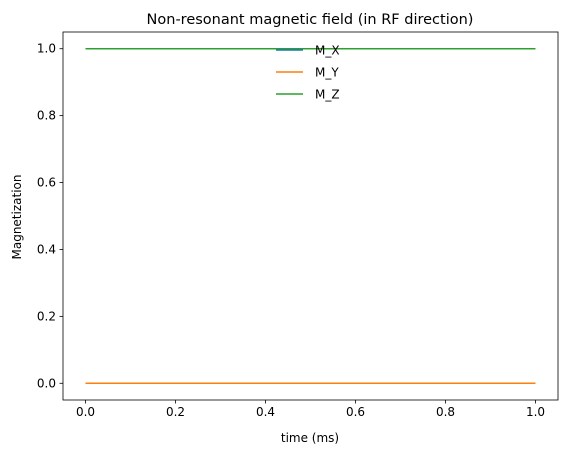  I want to click on legend-label-m-z: M_Z, so click(327, 95).